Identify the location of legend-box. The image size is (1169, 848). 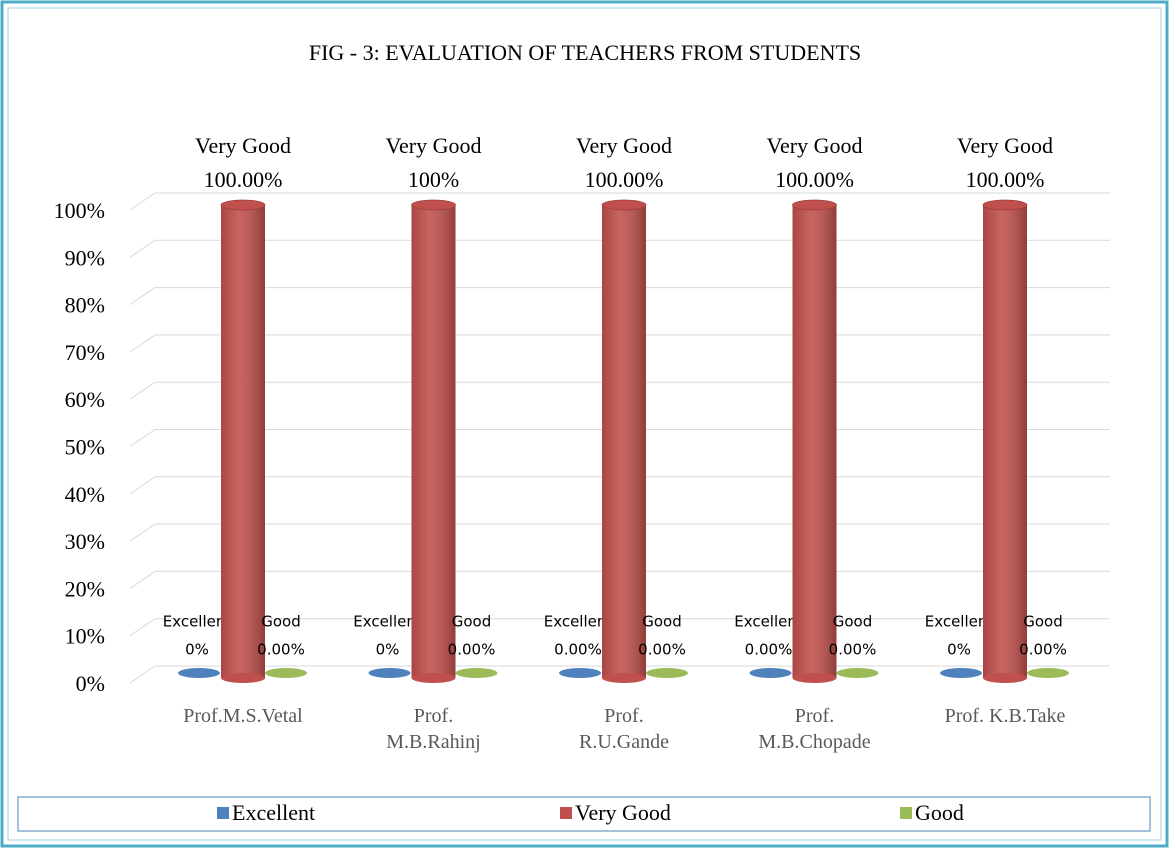
(584, 814).